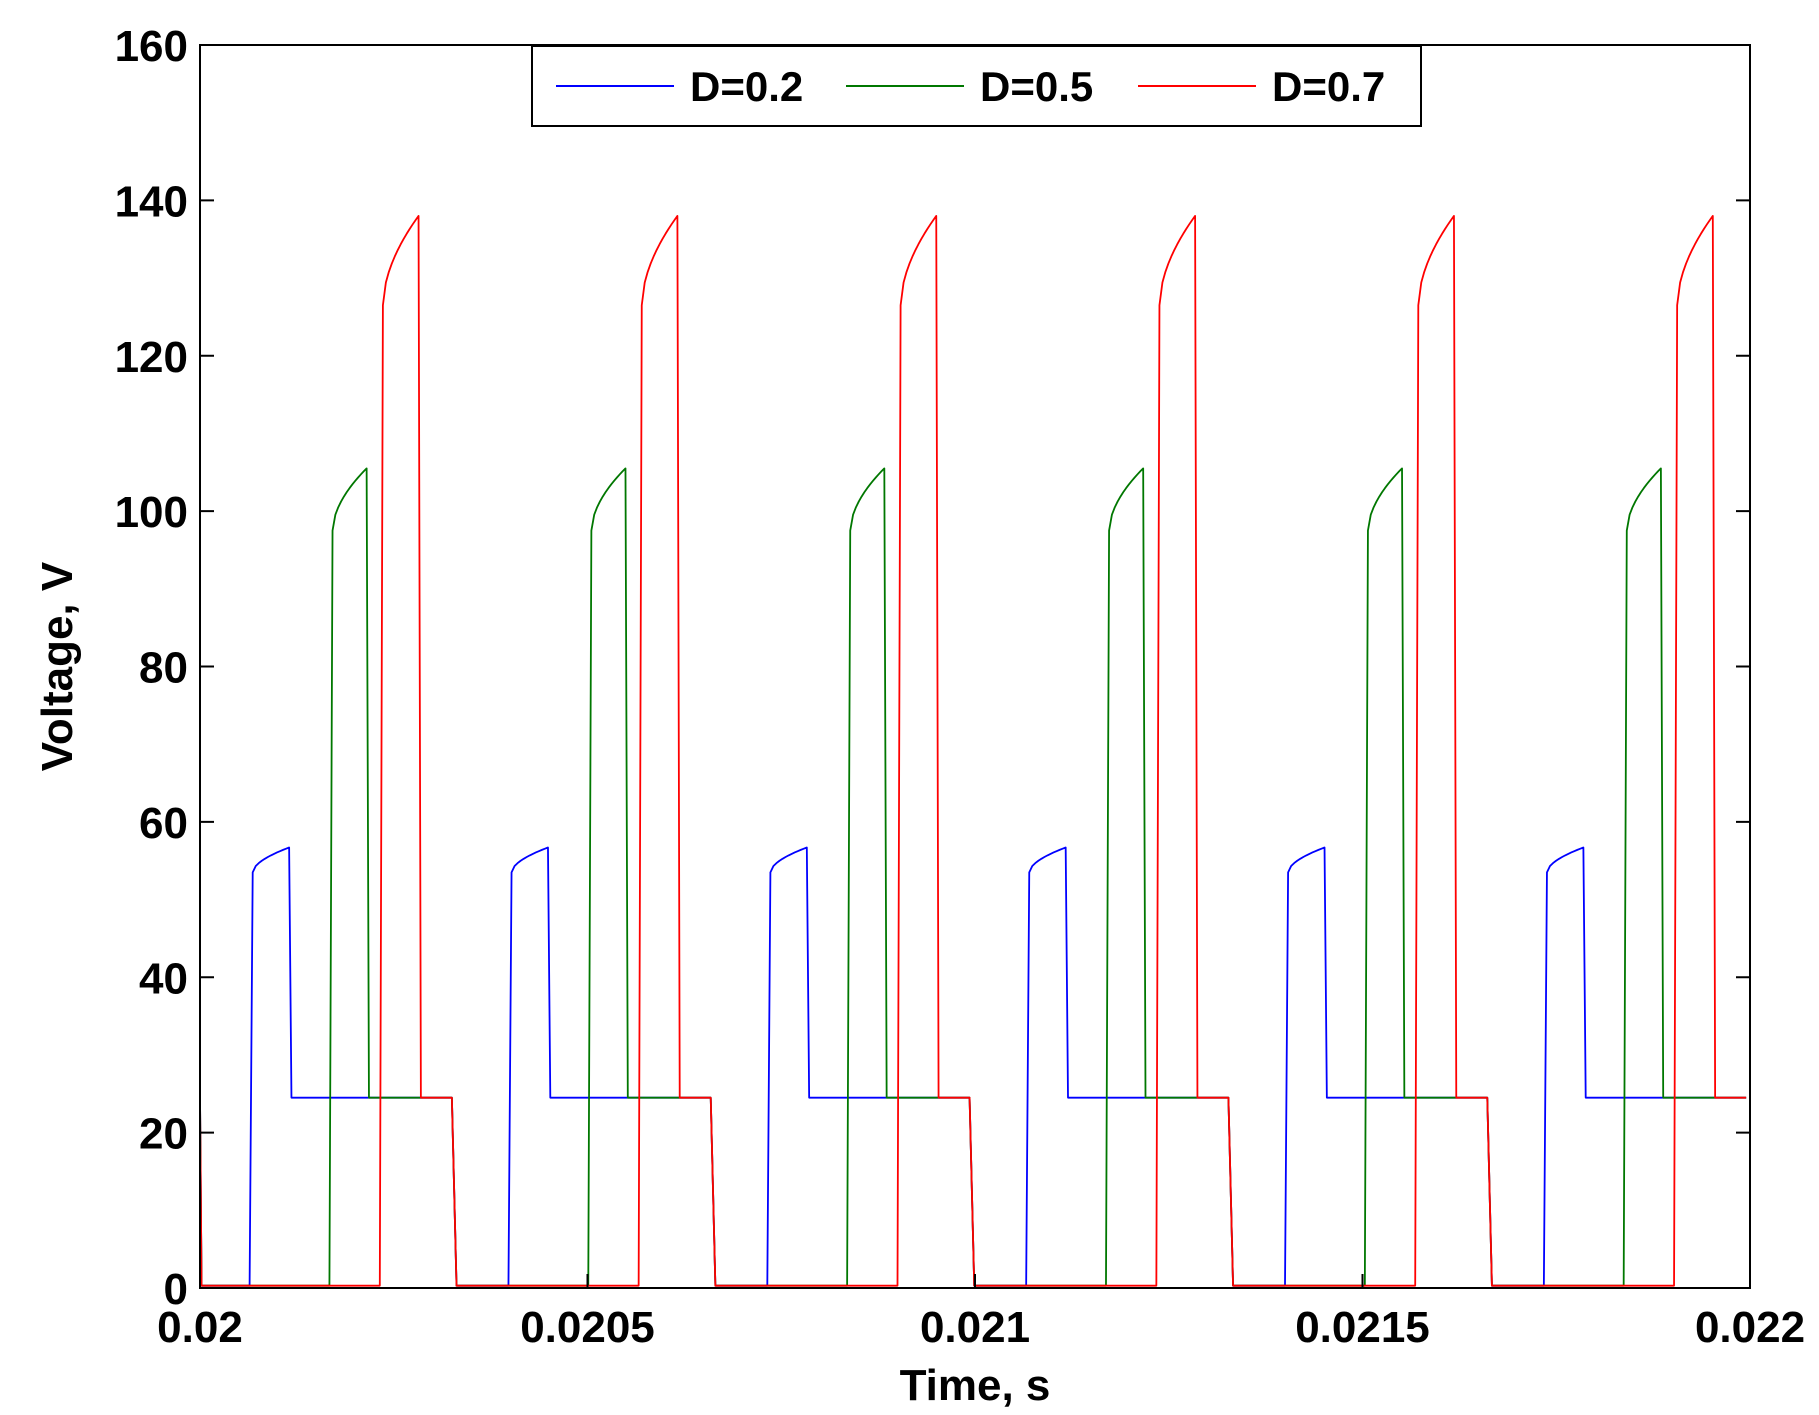 The width and height of the screenshot is (1819, 1415). What do you see at coordinates (151, 46) in the screenshot?
I see `y-tick-label: 160` at bounding box center [151, 46].